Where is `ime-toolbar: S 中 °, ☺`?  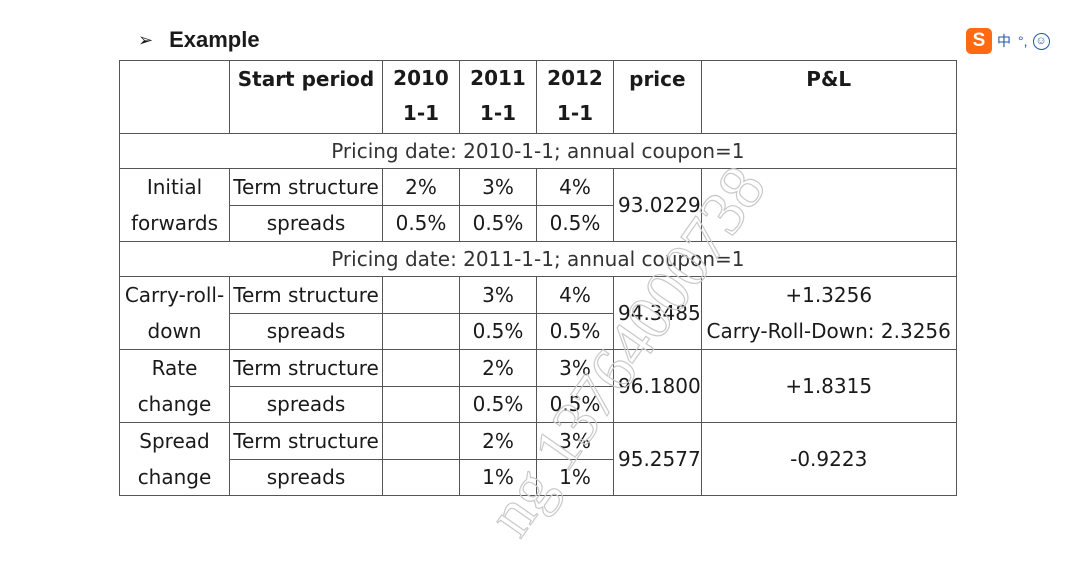
ime-toolbar: S 中 °, ☺ is located at coordinates (1008, 41).